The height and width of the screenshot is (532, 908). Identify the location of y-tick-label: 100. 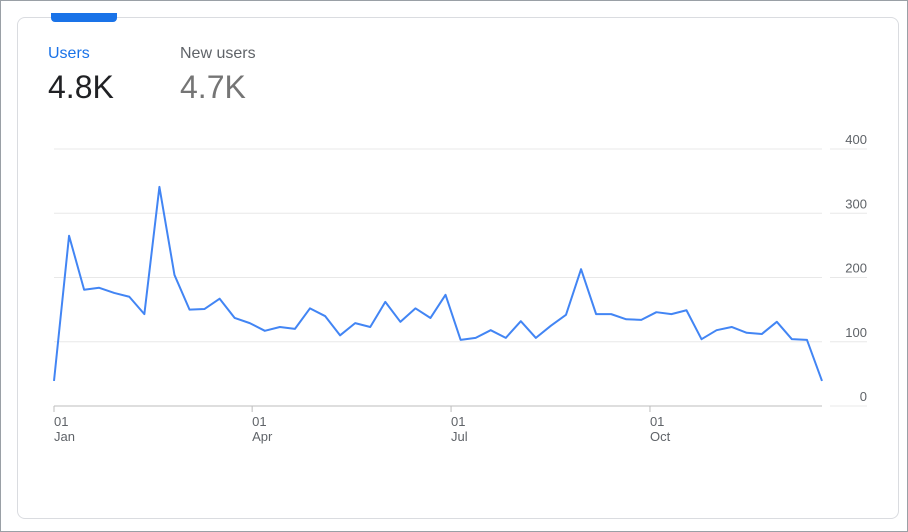
(856, 332).